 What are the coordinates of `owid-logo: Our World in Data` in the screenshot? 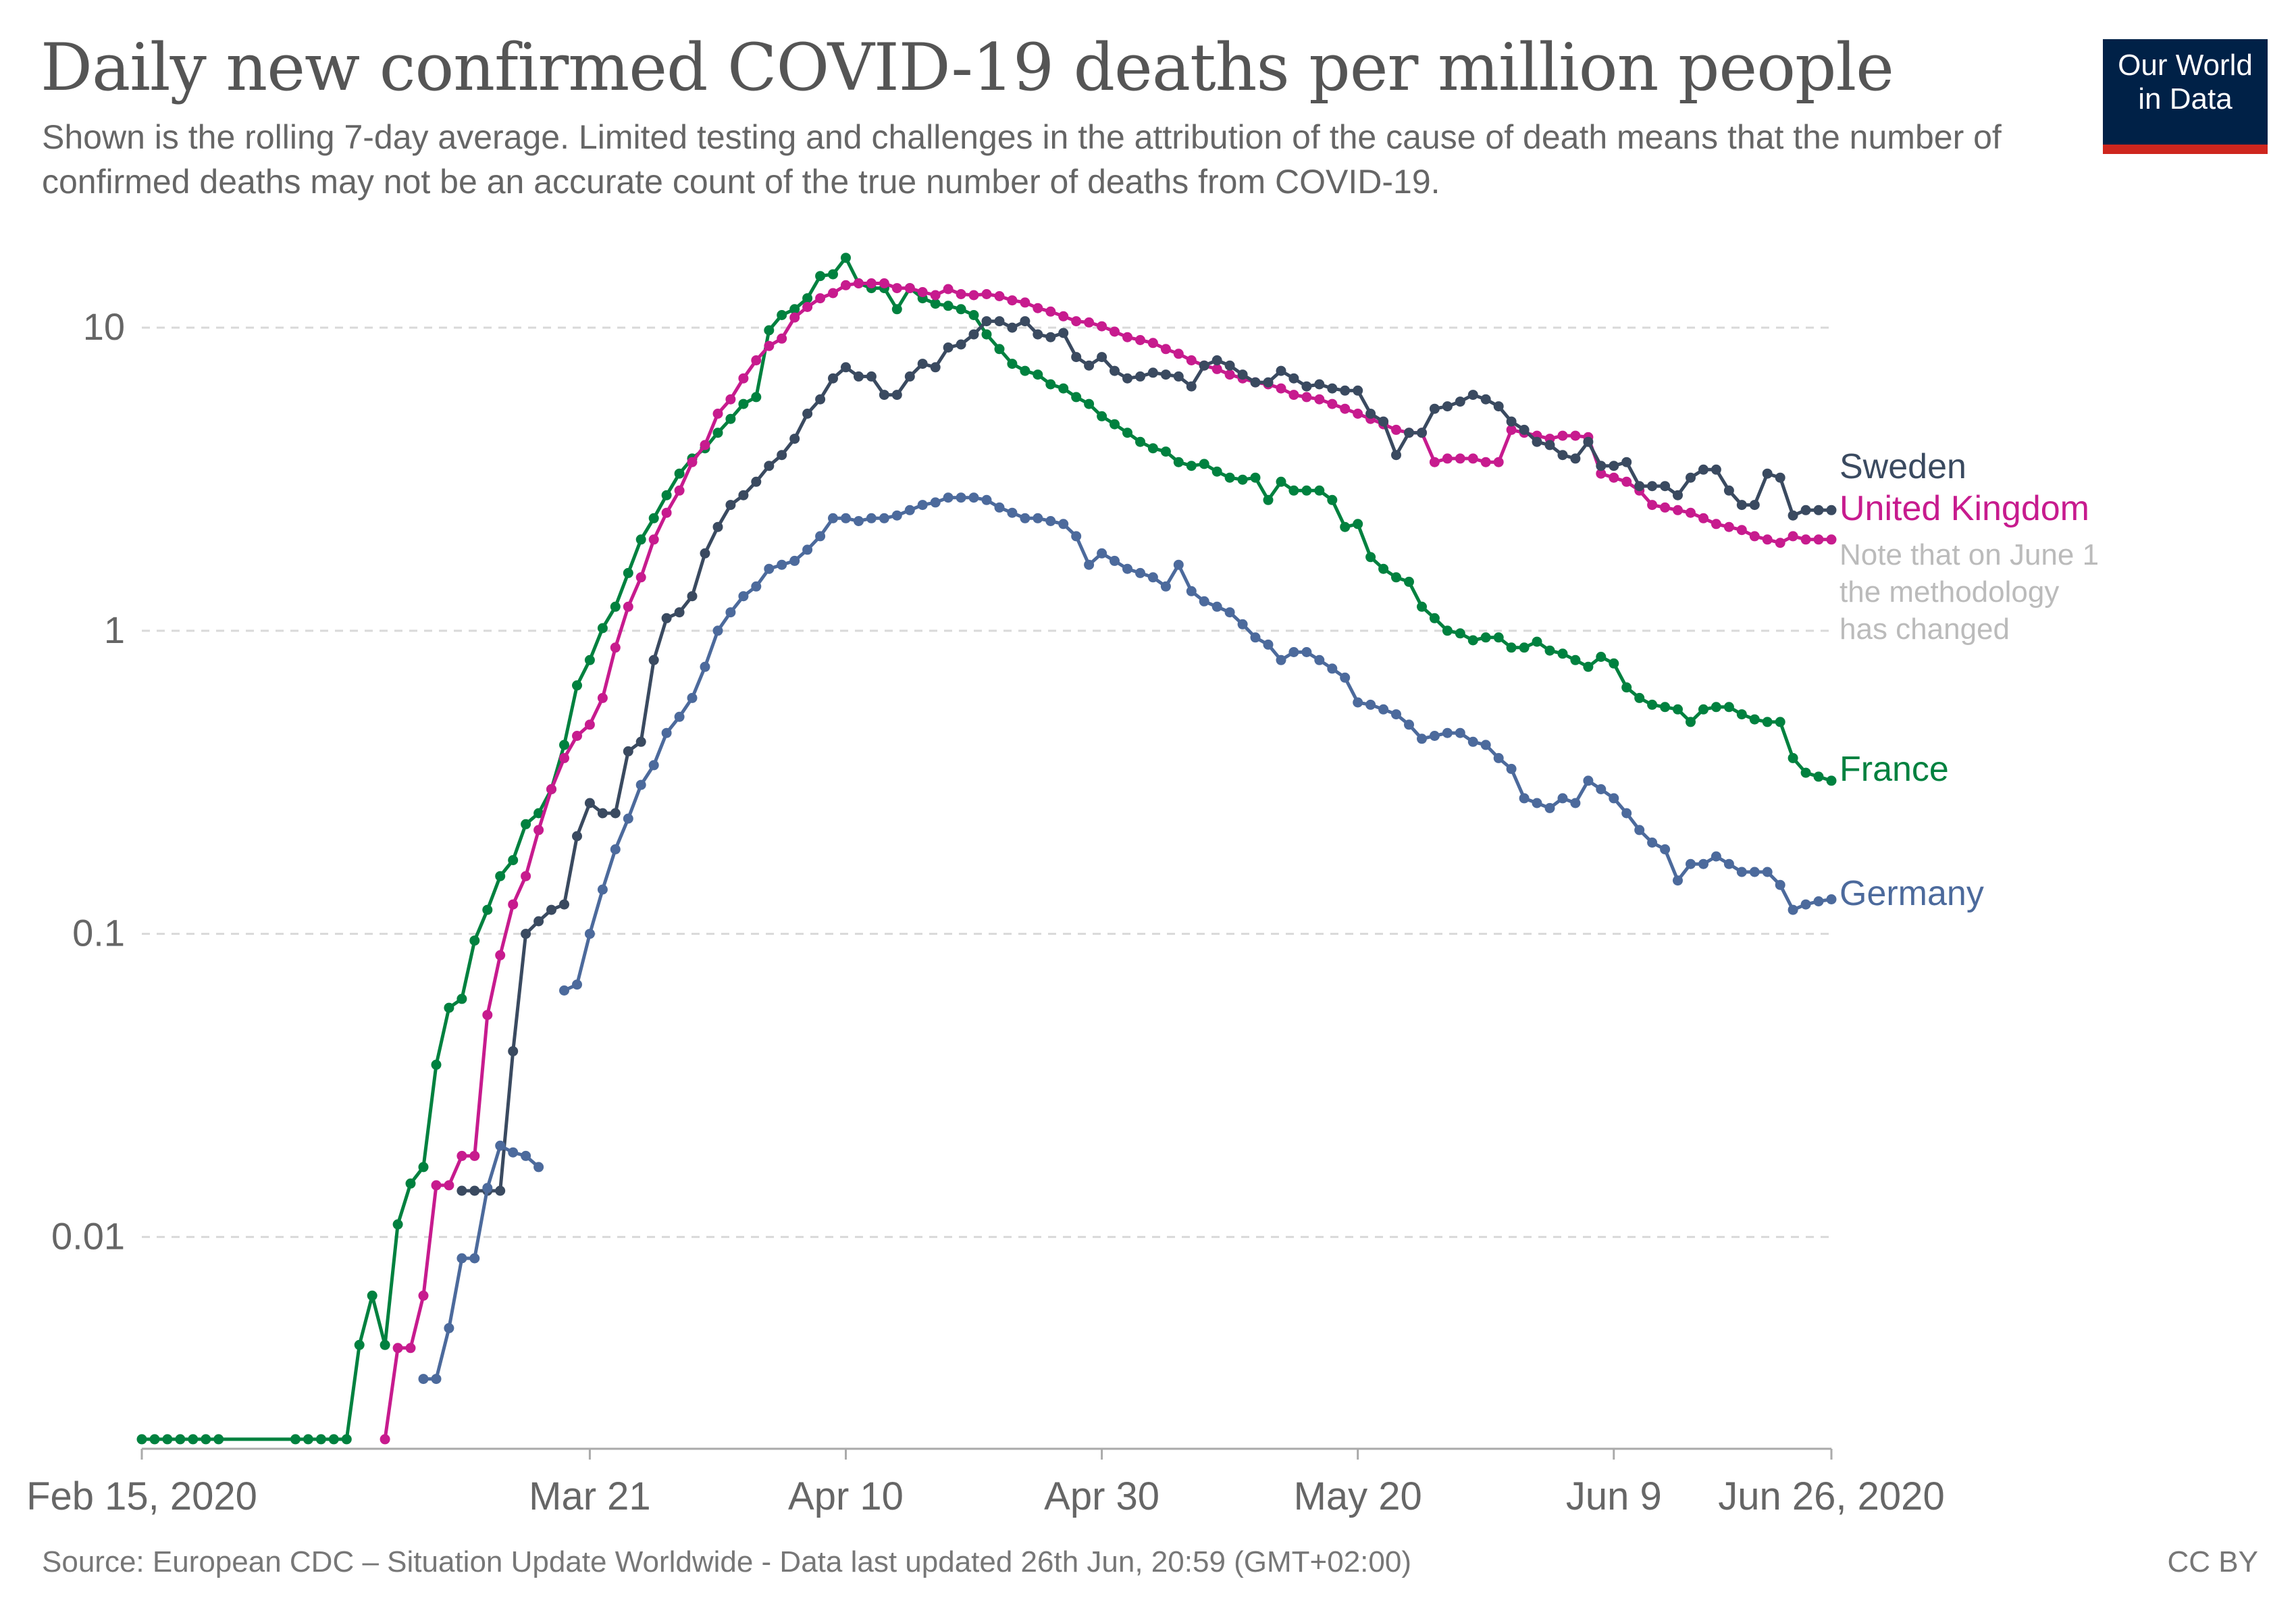 It's located at (2185, 96).